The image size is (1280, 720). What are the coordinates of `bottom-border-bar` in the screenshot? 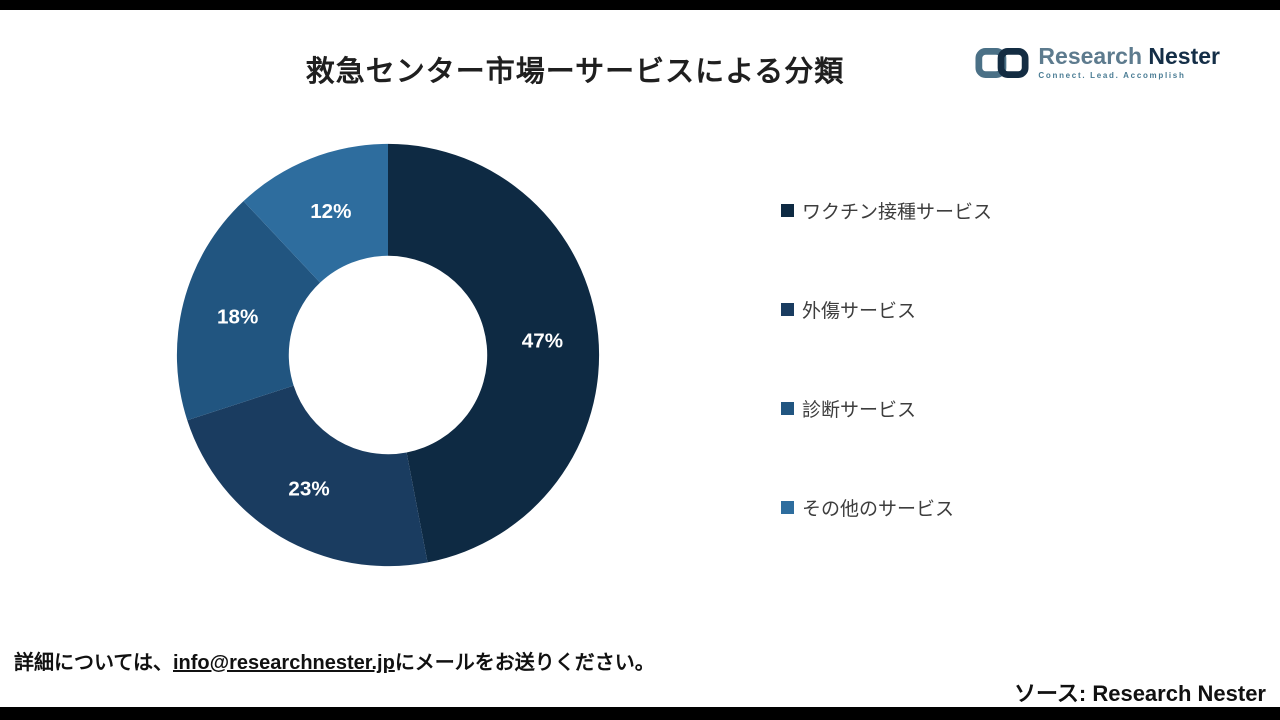 It's located at (640, 713).